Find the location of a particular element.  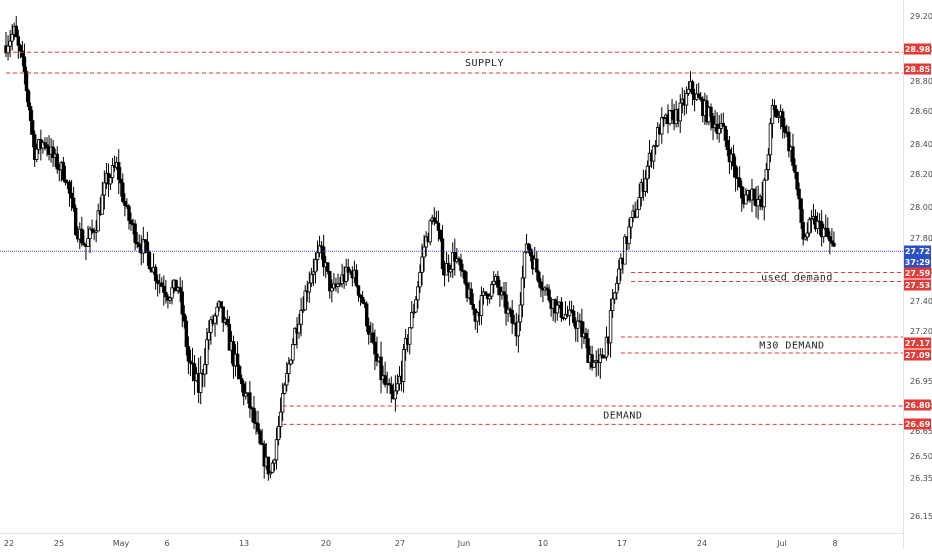

price-tag-label: 37:29 is located at coordinates (918, 262).